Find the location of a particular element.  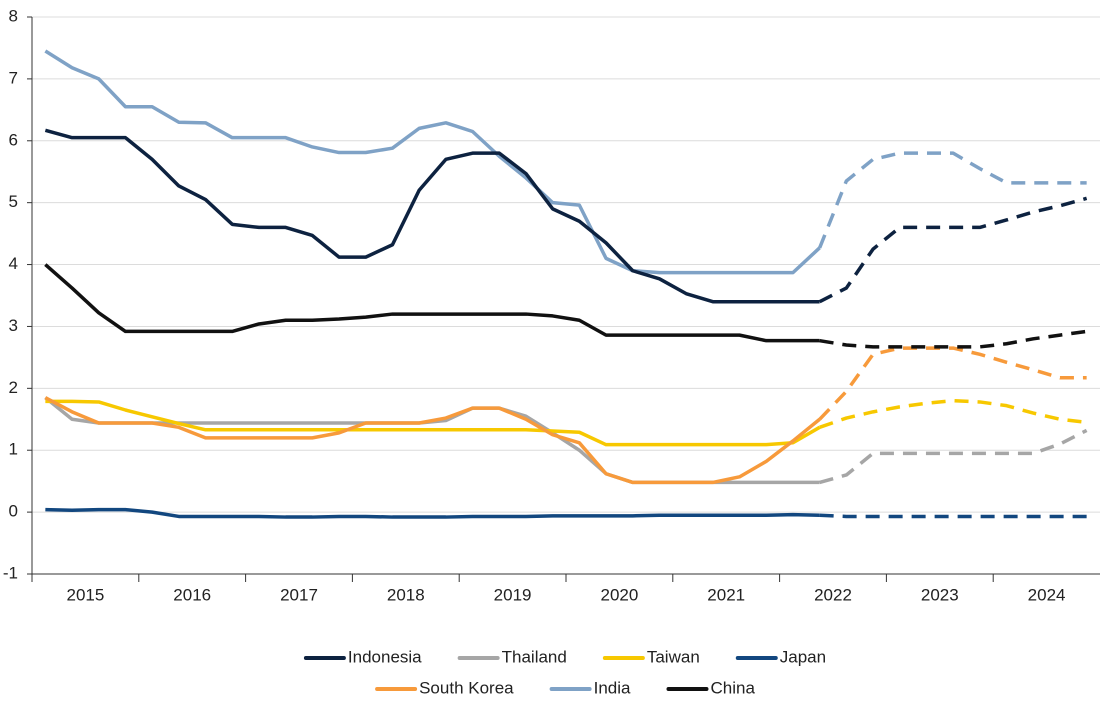

y-tick-label: -1 is located at coordinates (10, 572).